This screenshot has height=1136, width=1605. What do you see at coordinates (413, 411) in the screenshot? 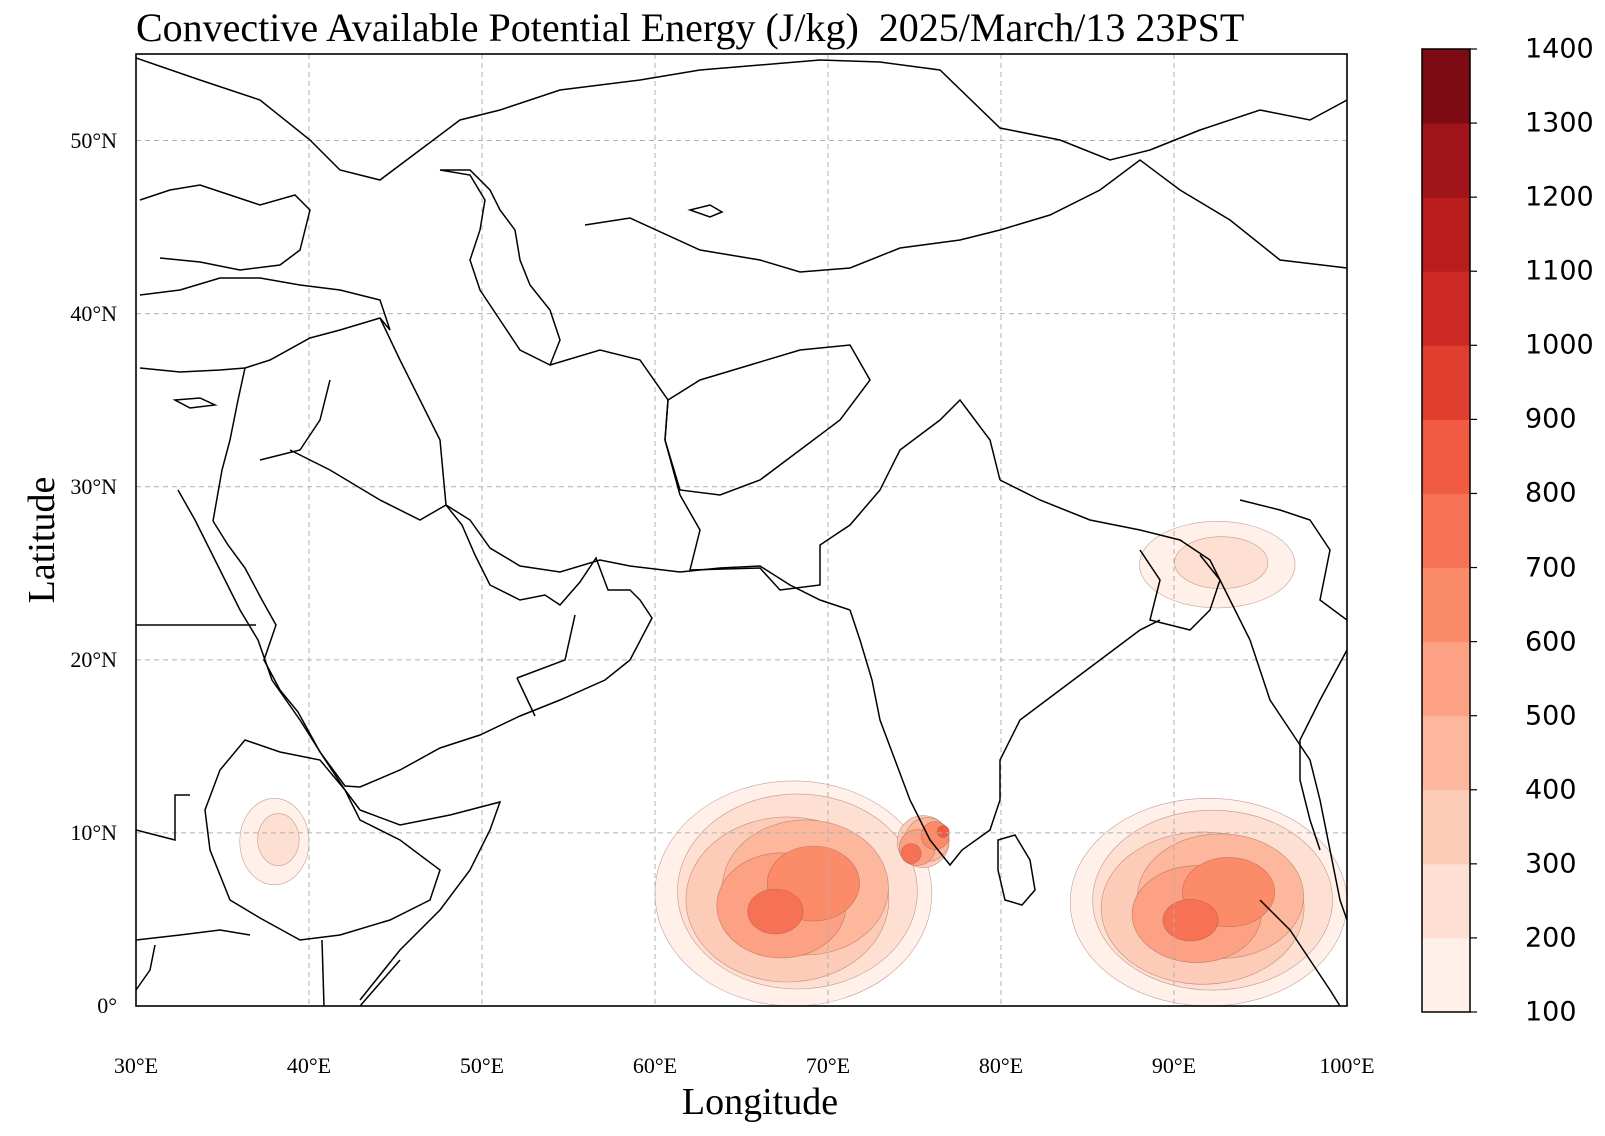
I see `iraq-iran-border` at bounding box center [413, 411].